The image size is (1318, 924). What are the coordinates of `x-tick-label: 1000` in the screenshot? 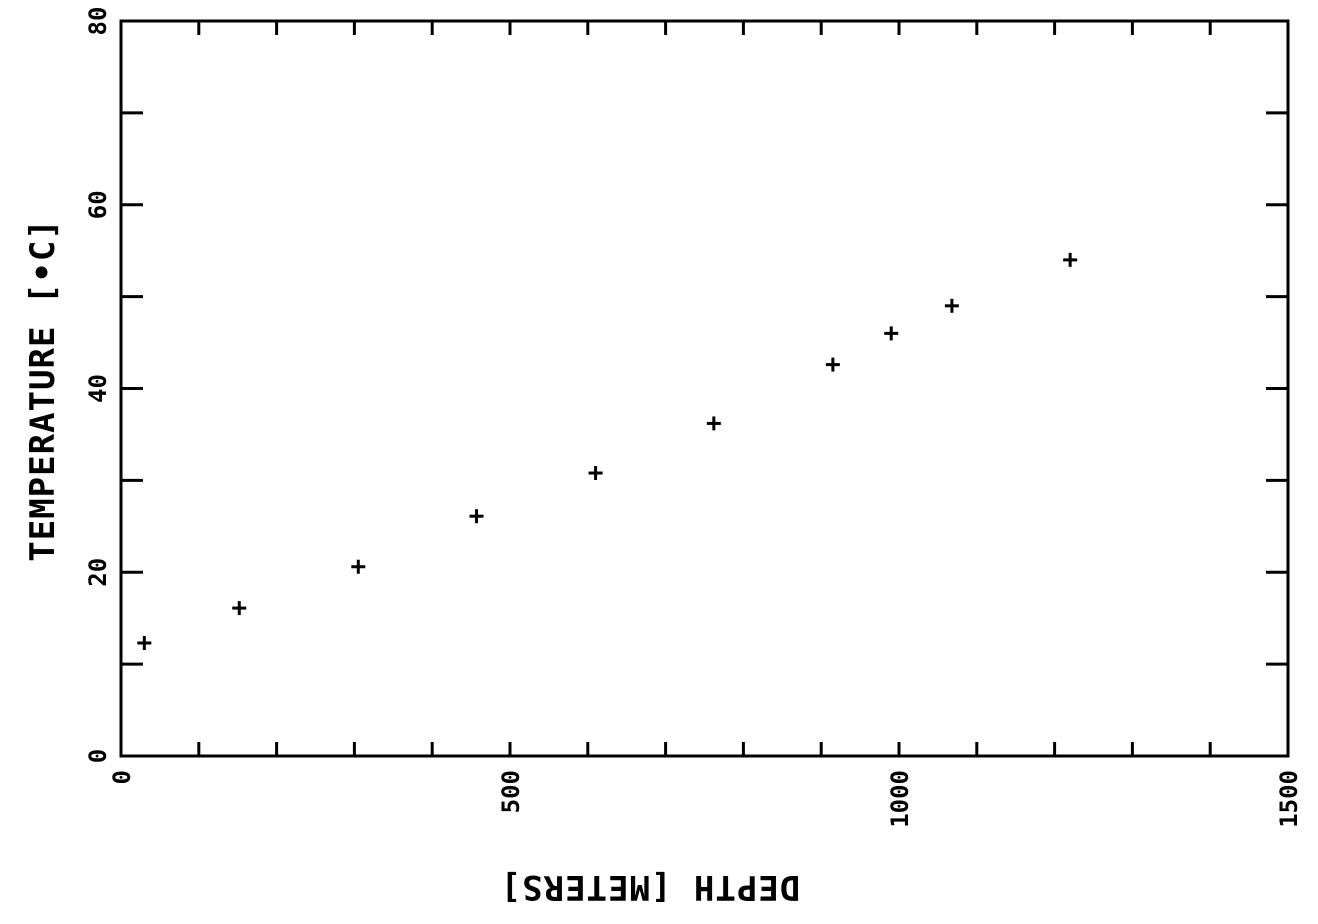 It's located at (900, 799).